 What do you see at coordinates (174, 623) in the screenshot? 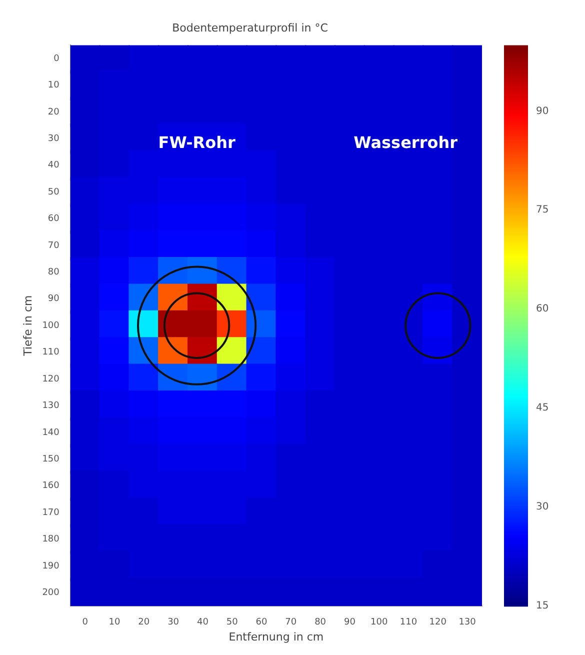
I see `x-tick-label: 30` at bounding box center [174, 623].